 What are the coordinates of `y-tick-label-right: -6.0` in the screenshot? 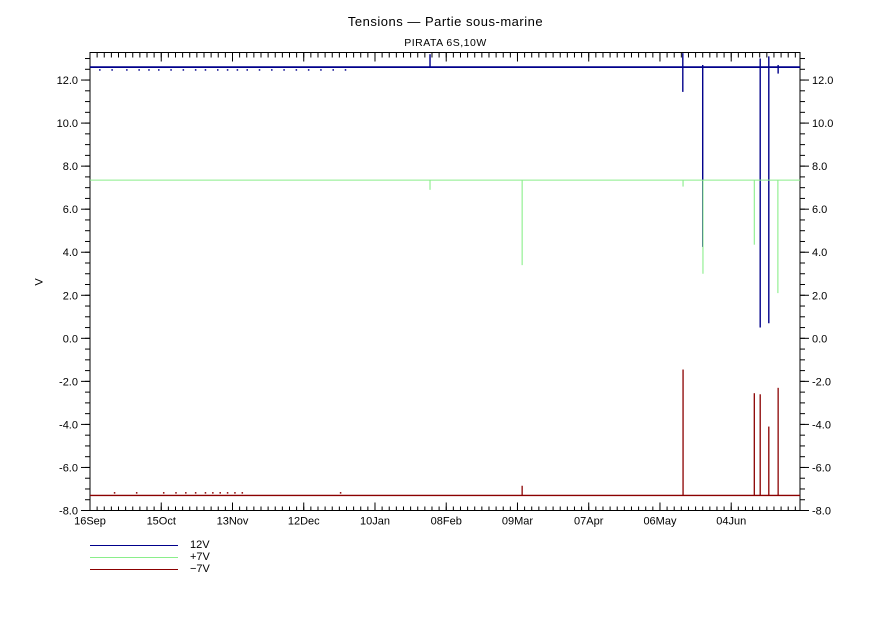 It's located at (821, 468).